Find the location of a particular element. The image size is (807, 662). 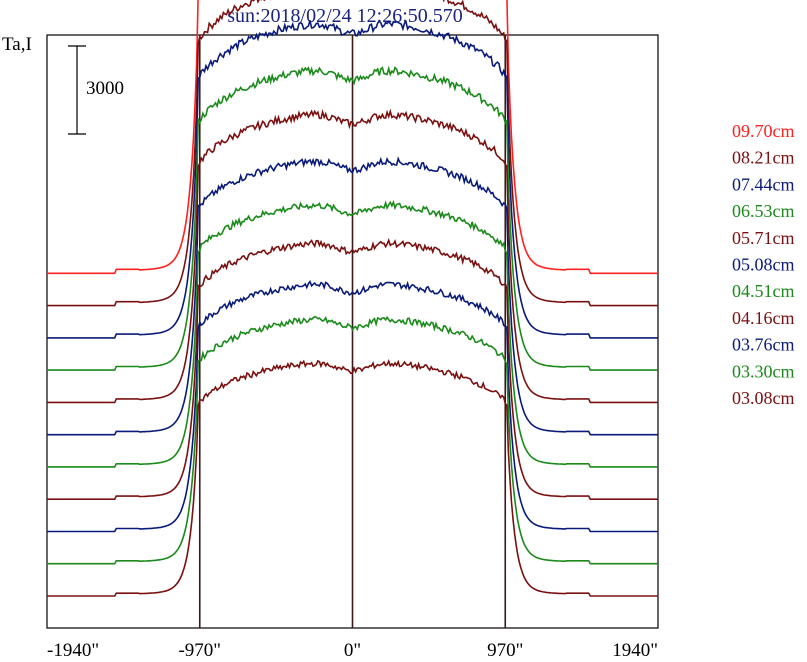

x-tick-labels: -1940" -970" 0" 970" 1940" is located at coordinates (352, 650).